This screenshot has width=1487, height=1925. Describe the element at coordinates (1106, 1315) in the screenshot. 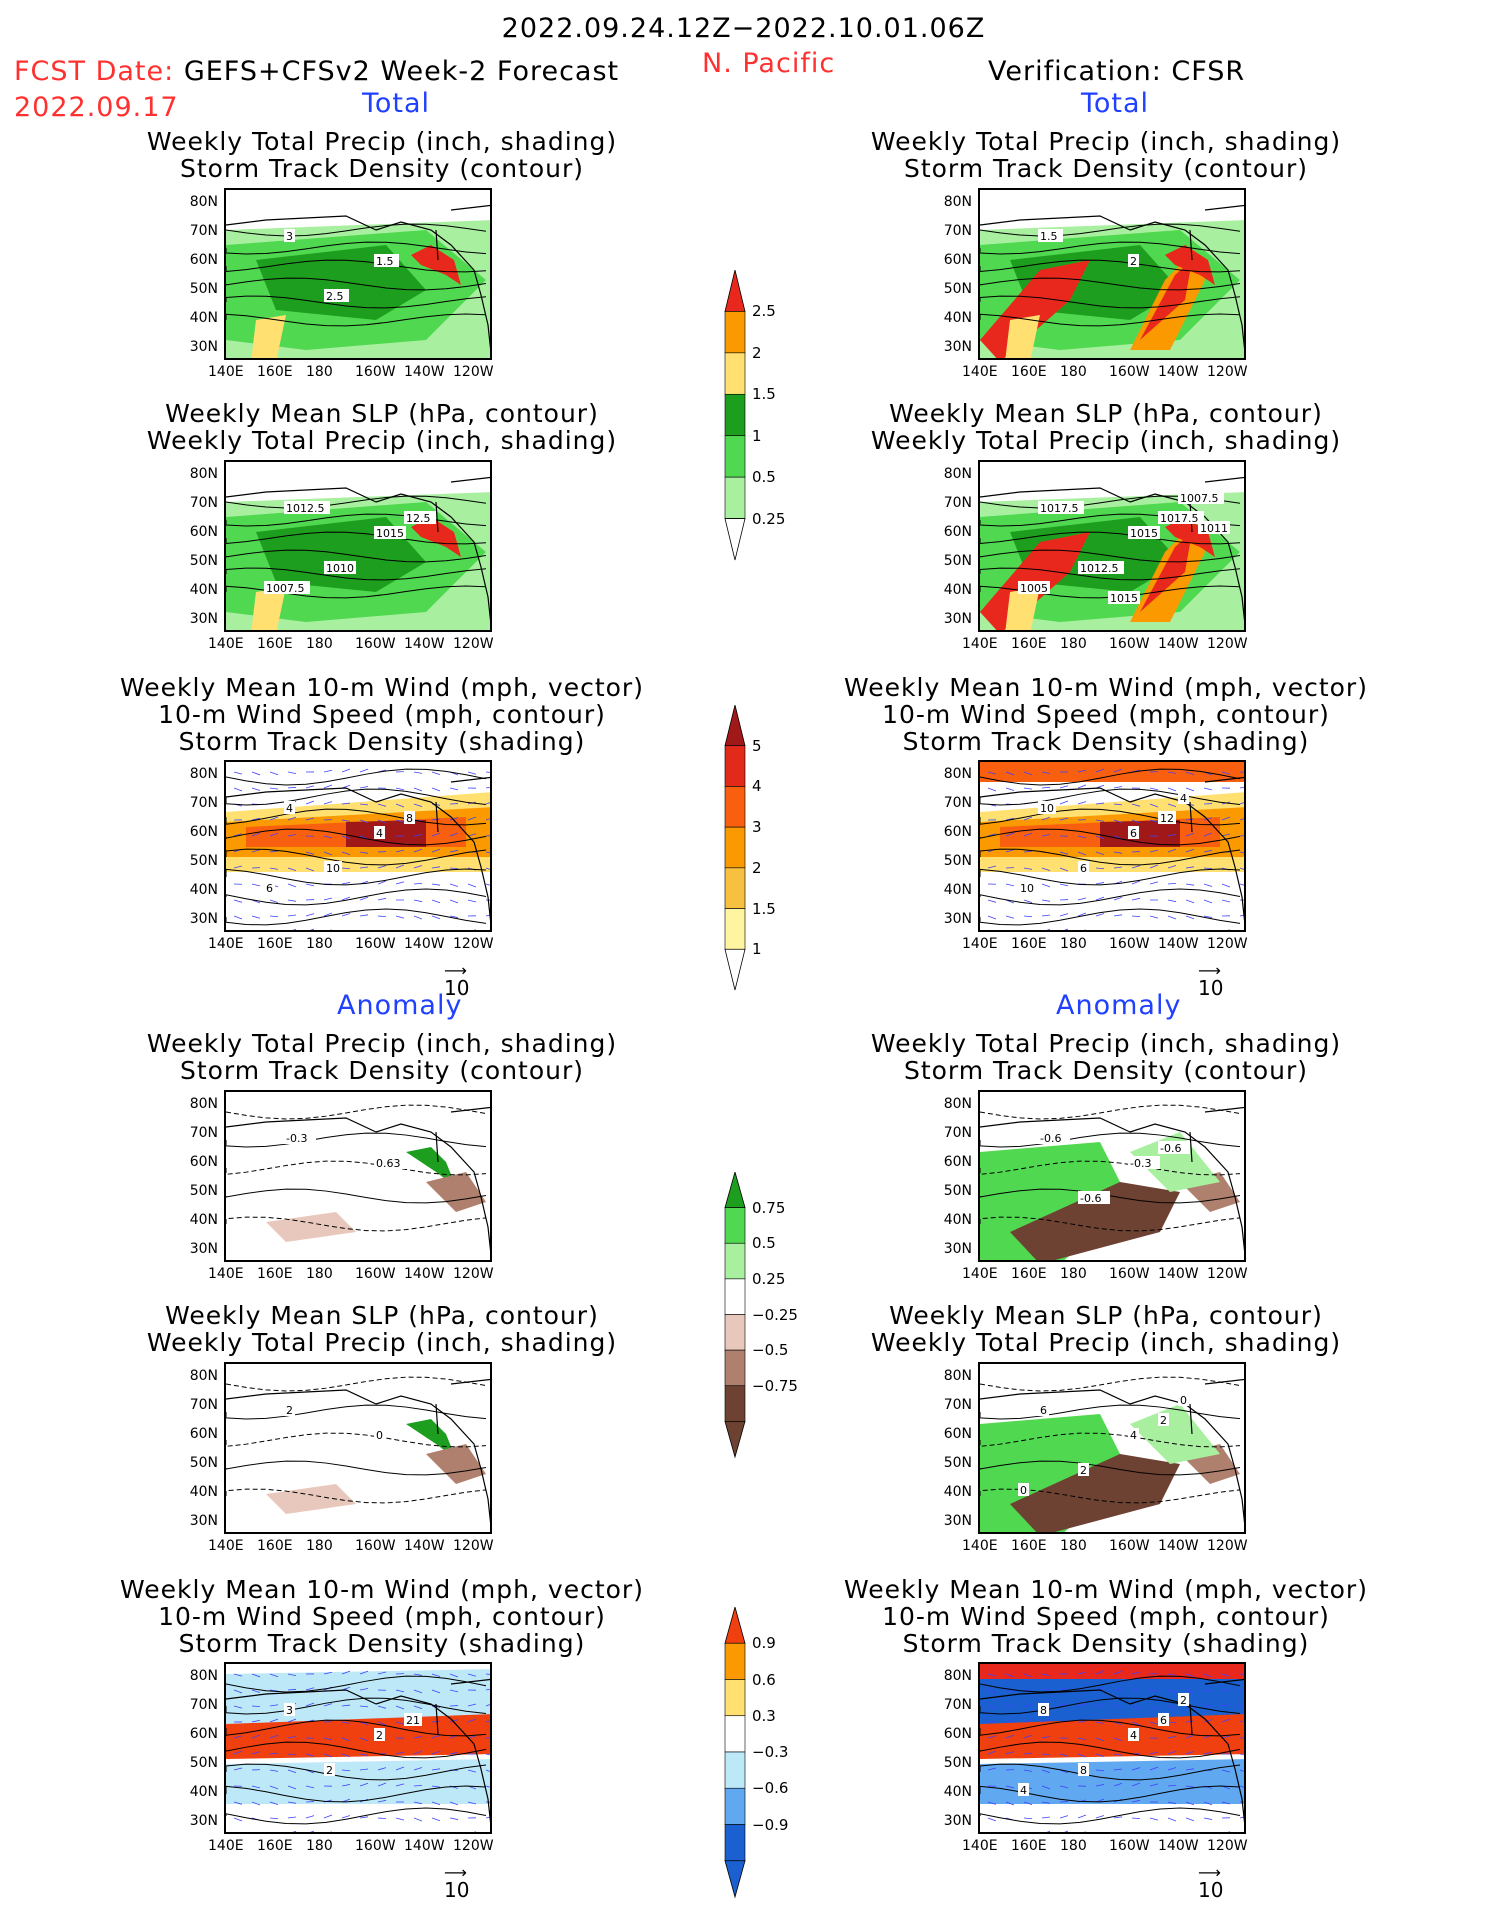

I see `panel-title-line: Weekly Mean SLP (hPa, contour)` at that location.